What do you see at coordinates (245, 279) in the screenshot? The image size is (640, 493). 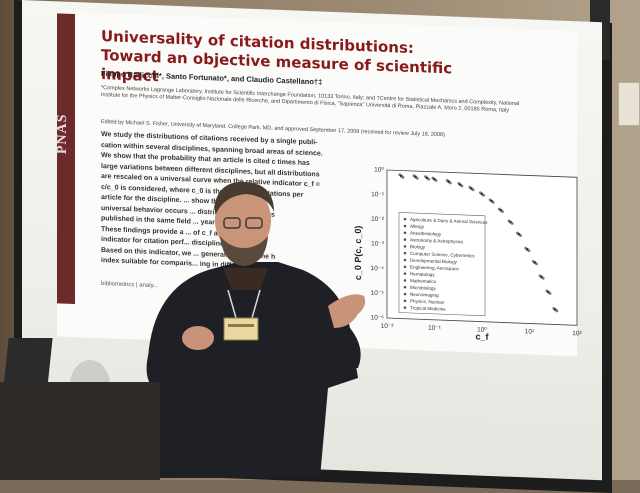 I see `shirt-collar` at bounding box center [245, 279].